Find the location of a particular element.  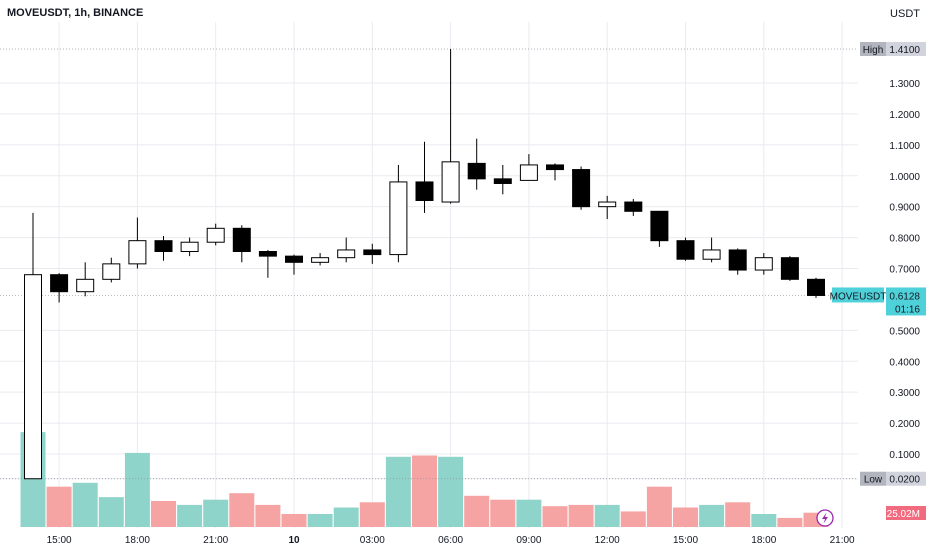

y-tick-label: 1.2000 is located at coordinates (904, 115).